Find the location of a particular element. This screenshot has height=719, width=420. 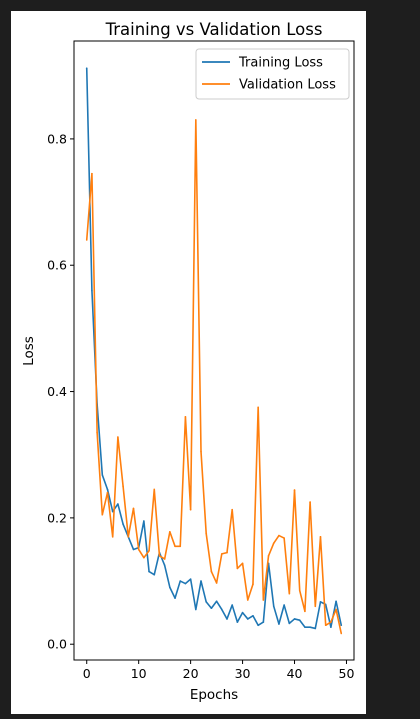

y-axis-label: Loss is located at coordinates (29, 351).